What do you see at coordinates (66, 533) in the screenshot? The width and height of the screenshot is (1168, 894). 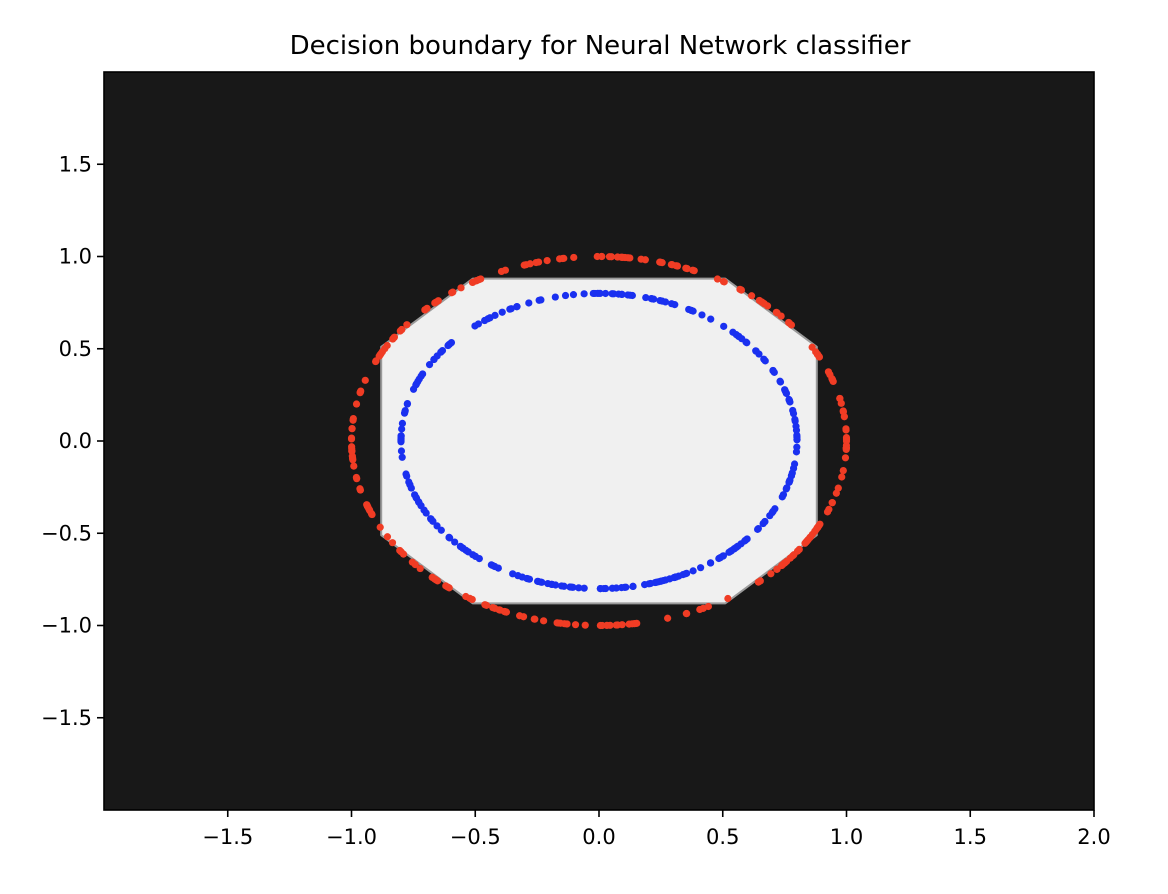 I see `y-tick-label: −0.5` at bounding box center [66, 533].